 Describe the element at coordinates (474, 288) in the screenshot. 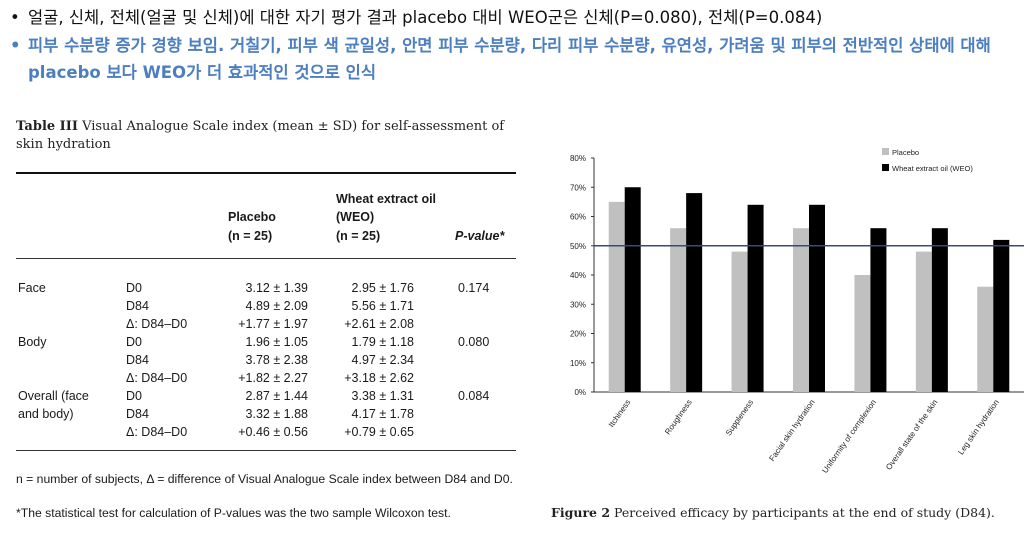

I see `row-pvalue: 0.174` at that location.